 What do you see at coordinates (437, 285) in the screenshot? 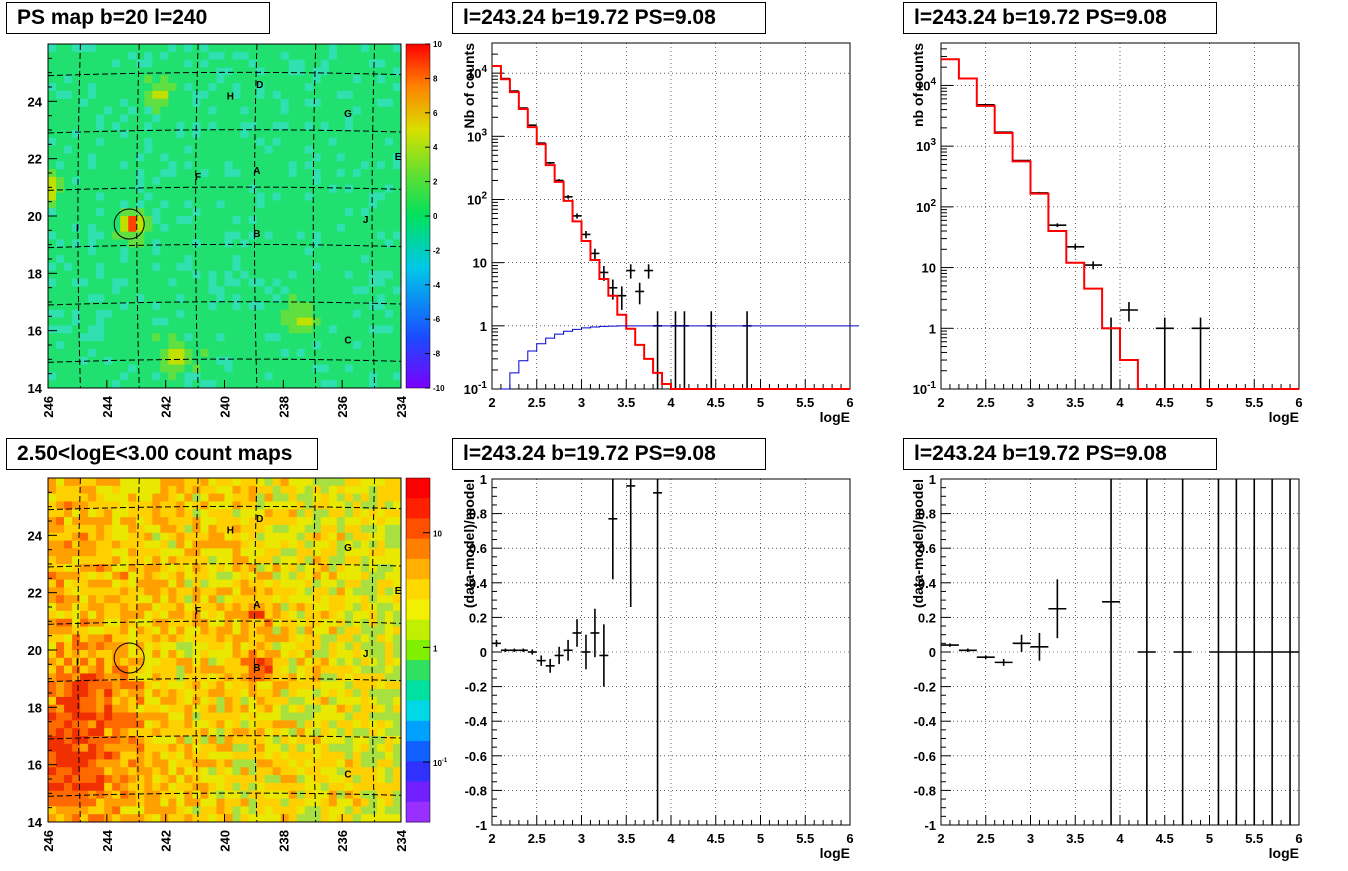
I see `ps-map-cbar-tick: -4` at bounding box center [437, 285].